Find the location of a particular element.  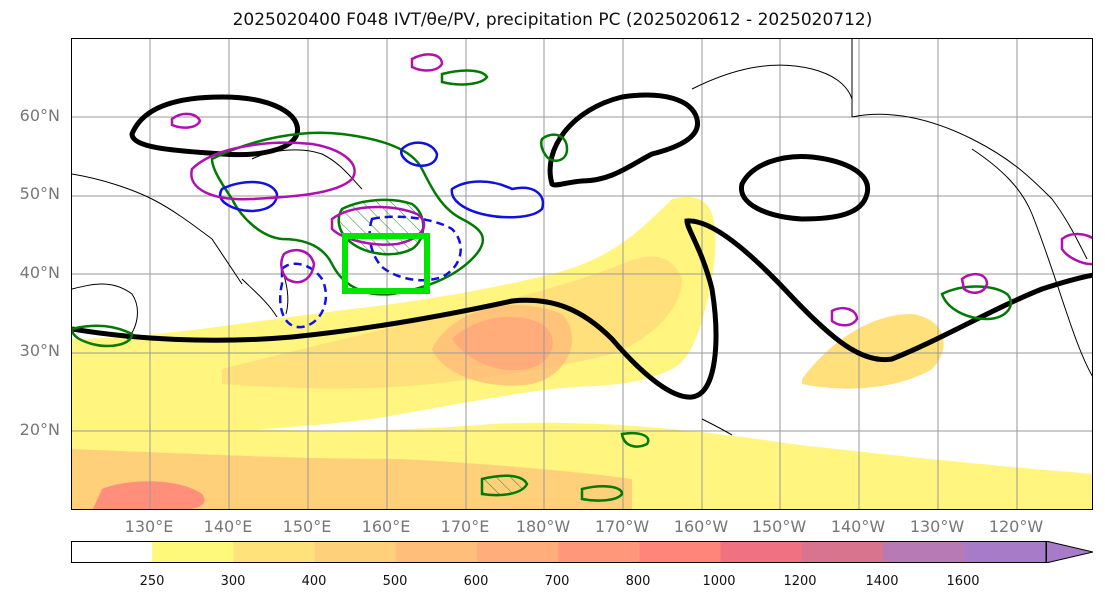

lat-label-60: 60°N is located at coordinates (39, 115).